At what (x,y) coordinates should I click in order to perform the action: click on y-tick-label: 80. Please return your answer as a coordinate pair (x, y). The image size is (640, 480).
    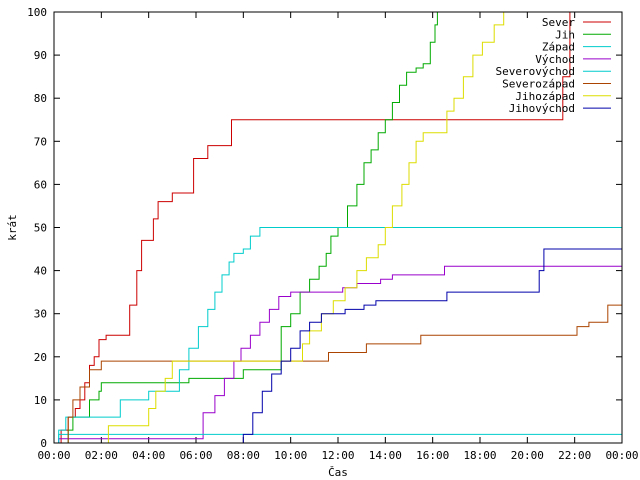
    Looking at the image, I should click on (40, 98).